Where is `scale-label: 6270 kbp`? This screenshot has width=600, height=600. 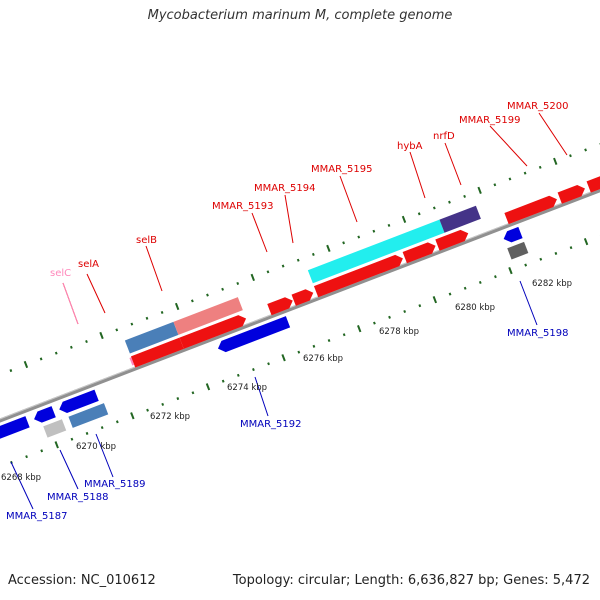 scale-label: 6270 kbp is located at coordinates (96, 447).